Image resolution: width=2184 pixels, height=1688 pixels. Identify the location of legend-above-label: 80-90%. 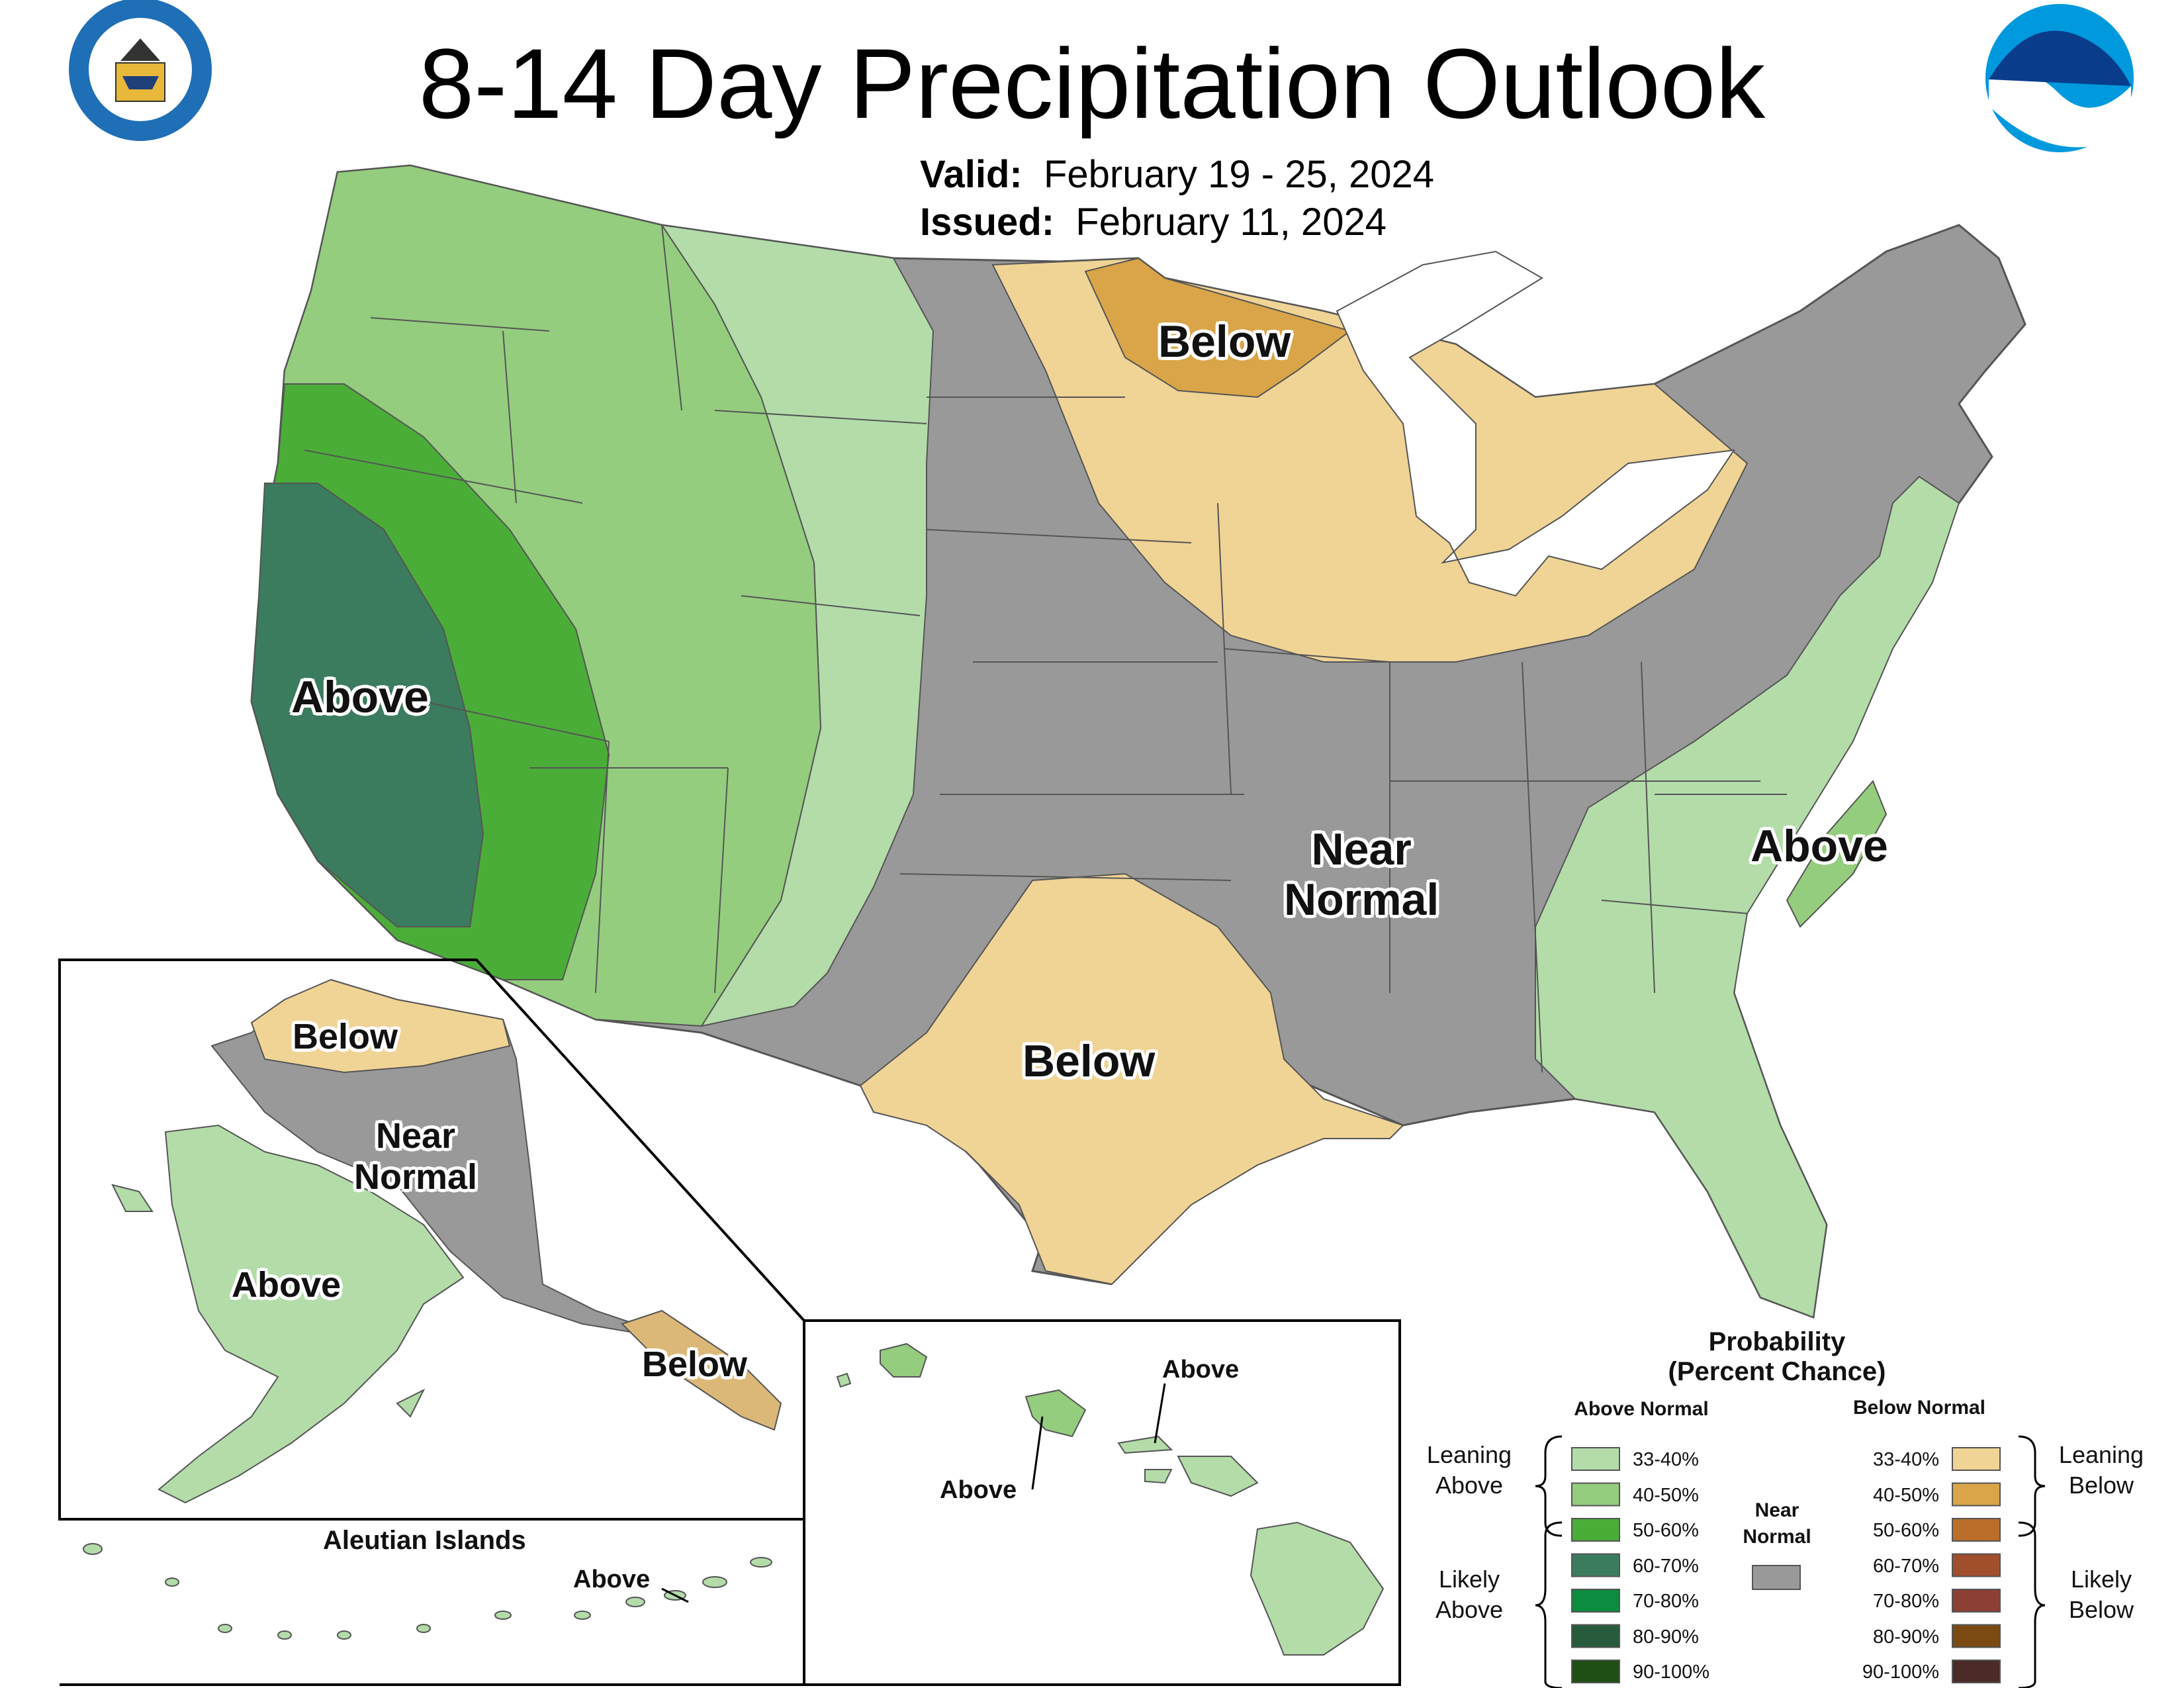
(1666, 1637).